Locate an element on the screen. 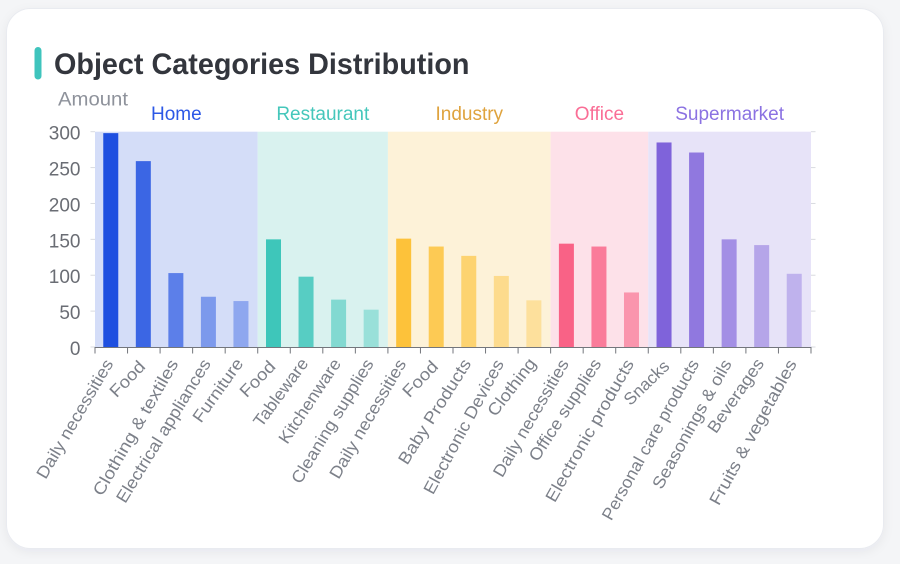 The image size is (900, 564). svg-text: 250 is located at coordinates (65, 170).